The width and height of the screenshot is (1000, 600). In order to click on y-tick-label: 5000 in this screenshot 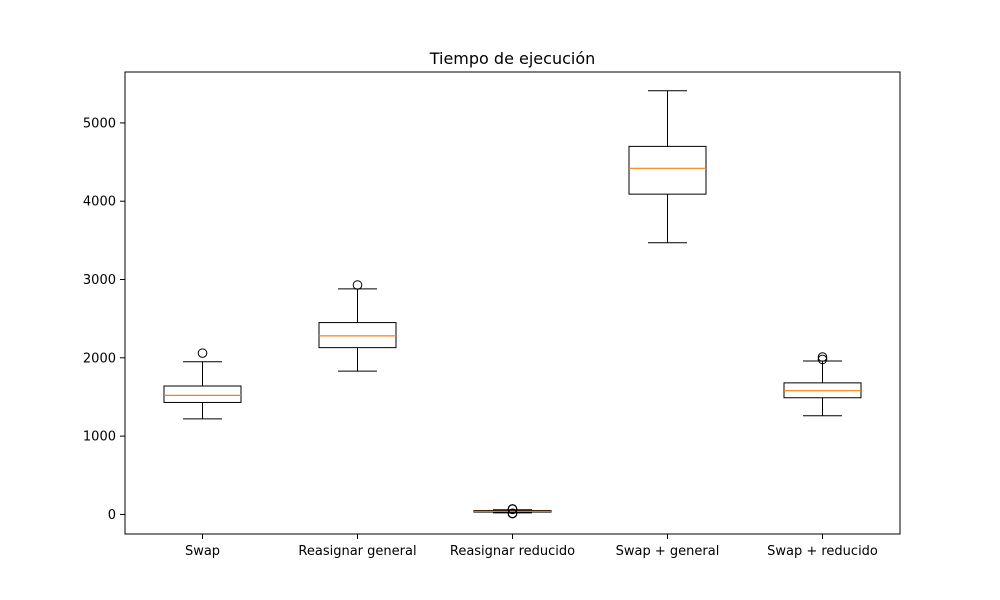, I will do `click(99, 123)`.